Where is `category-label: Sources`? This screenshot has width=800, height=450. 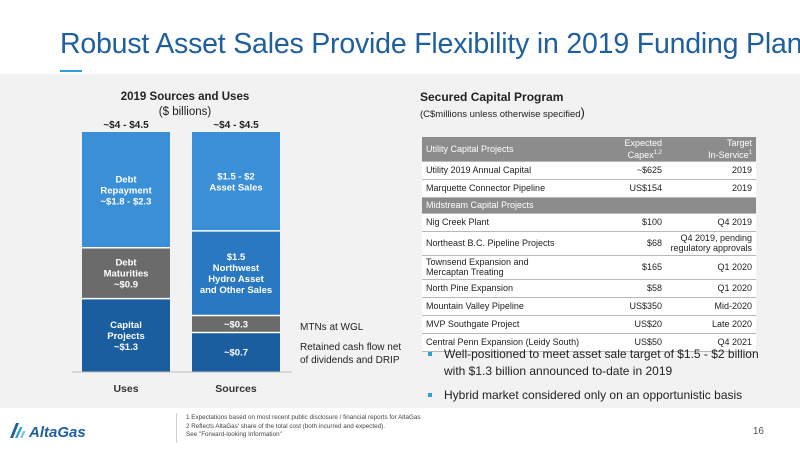 category-label: Sources is located at coordinates (236, 389).